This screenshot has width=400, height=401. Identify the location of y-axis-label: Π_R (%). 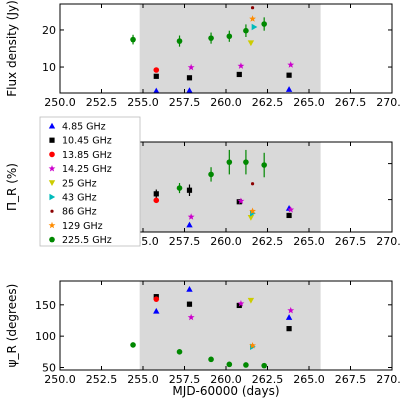
(12, 187).